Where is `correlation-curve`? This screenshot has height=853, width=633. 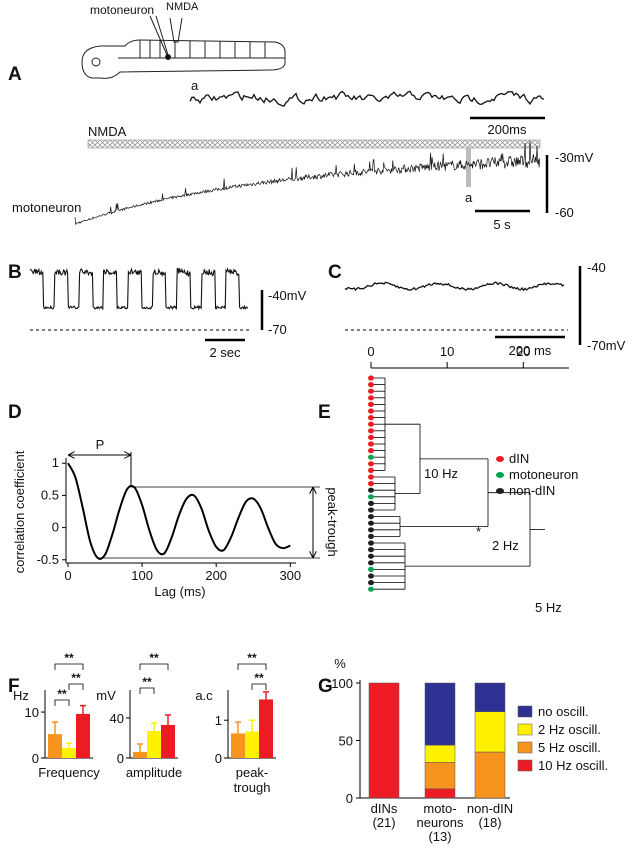
correlation-curve is located at coordinates (179, 511).